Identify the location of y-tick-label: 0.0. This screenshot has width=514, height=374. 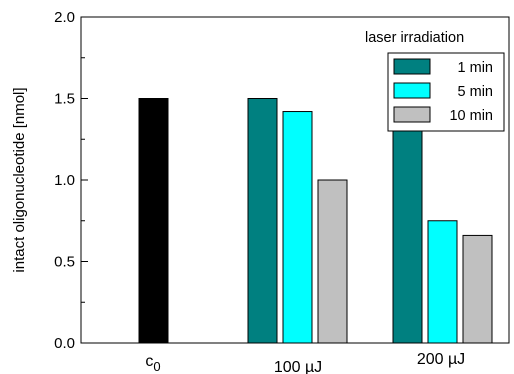
(64, 343).